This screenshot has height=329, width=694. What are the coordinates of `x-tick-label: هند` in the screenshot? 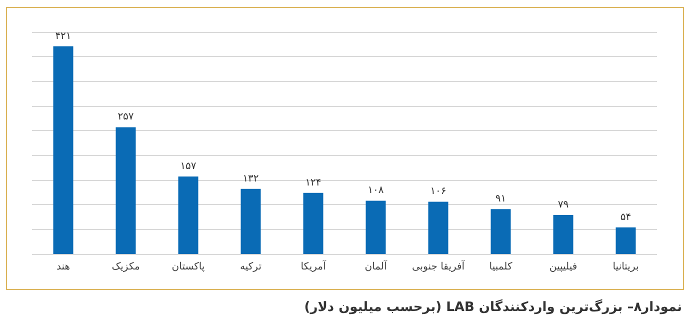 It's located at (63, 267).